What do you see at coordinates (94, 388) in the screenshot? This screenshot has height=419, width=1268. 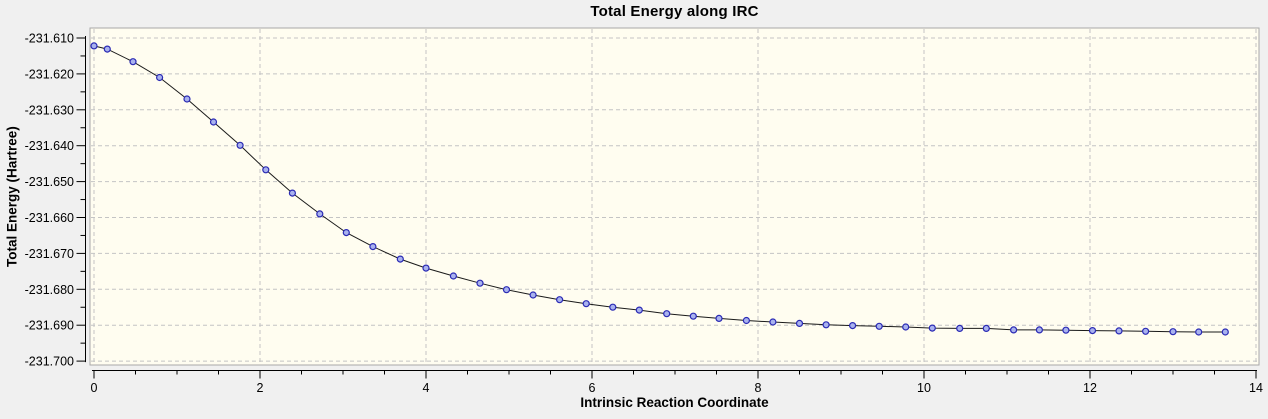 I see `x-tick-label: 0` at bounding box center [94, 388].